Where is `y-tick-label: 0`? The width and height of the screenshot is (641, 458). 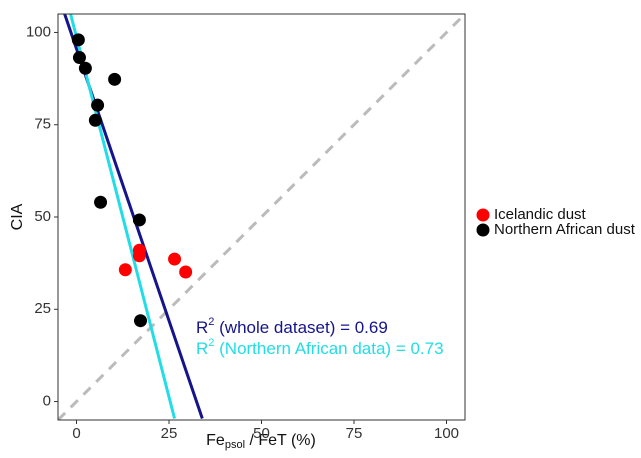 y-tick-label: 0 is located at coordinates (47, 401).